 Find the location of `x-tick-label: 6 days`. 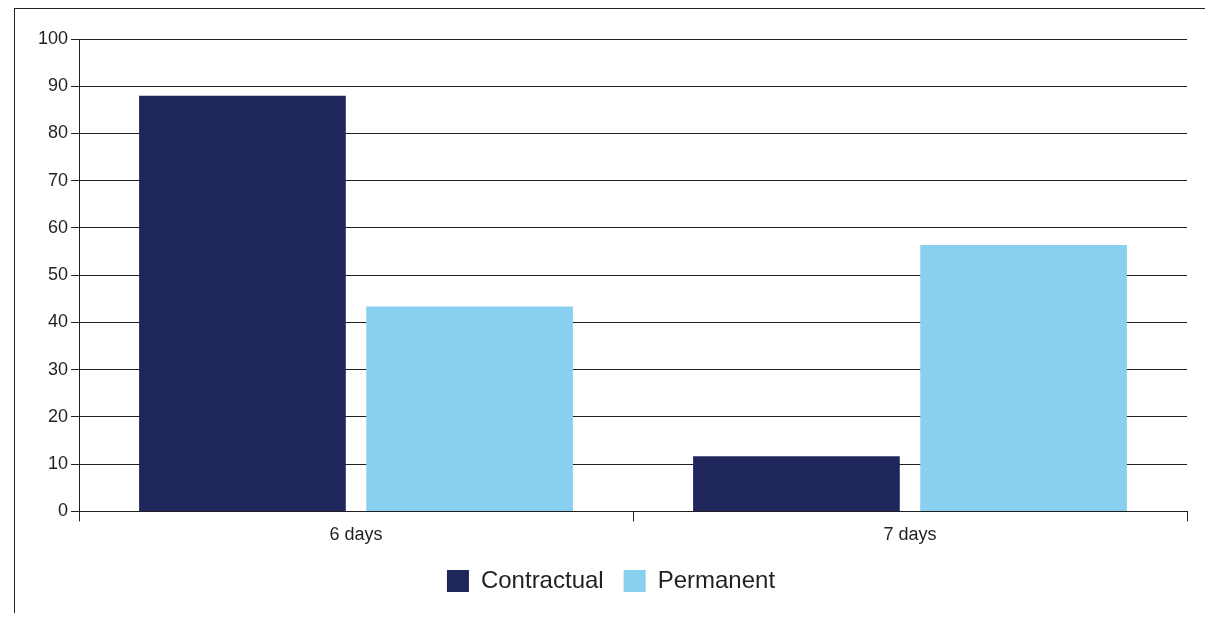

x-tick-label: 6 days is located at coordinates (356, 534).